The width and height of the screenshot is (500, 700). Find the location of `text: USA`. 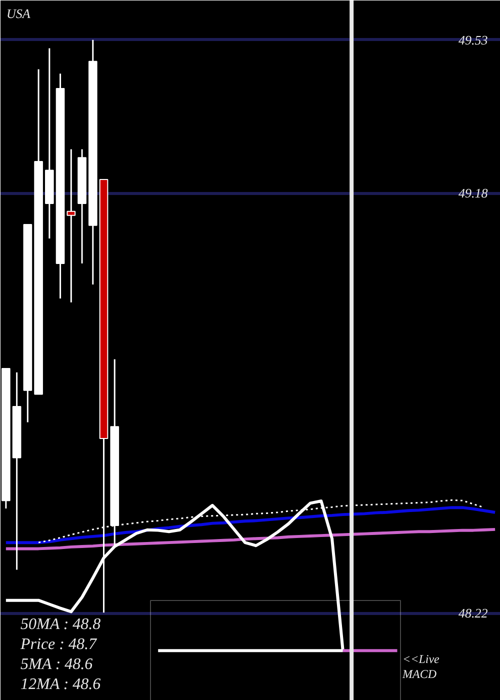

text: USA is located at coordinates (18, 13).